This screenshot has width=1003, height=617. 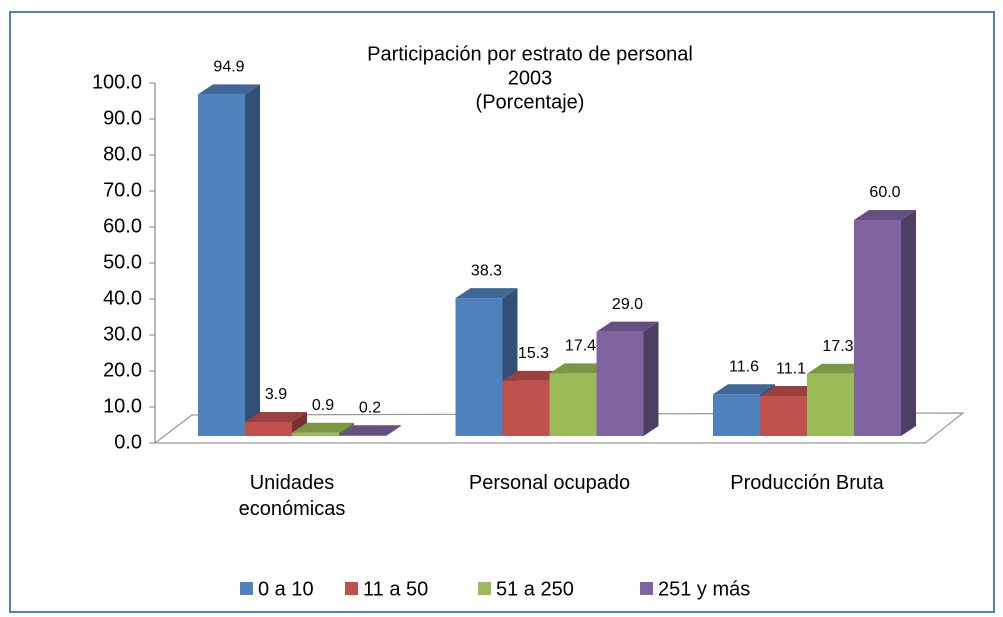 What do you see at coordinates (323, 405) in the screenshot?
I see `value-label: 0.9` at bounding box center [323, 405].